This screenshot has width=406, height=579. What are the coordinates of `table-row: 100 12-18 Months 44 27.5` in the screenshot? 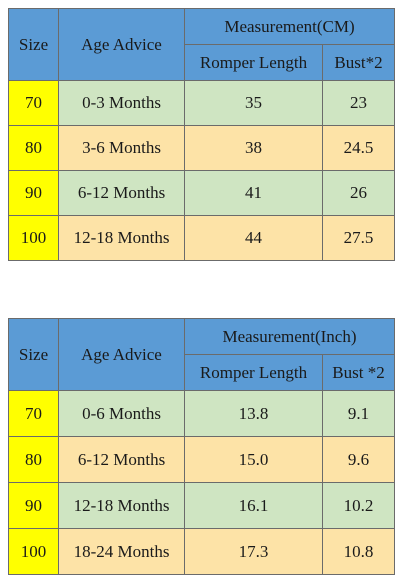 It's located at (201, 238).